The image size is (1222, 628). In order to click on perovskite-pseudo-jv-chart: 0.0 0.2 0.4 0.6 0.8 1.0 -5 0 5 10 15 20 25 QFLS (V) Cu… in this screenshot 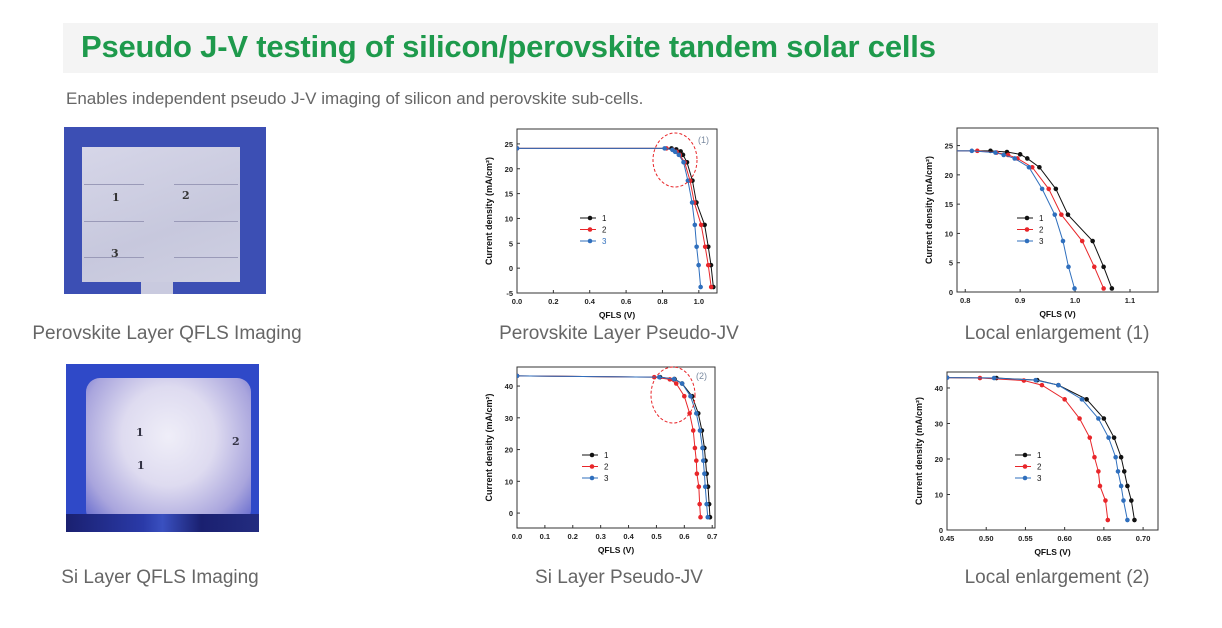, I will do `click(601, 224)`.